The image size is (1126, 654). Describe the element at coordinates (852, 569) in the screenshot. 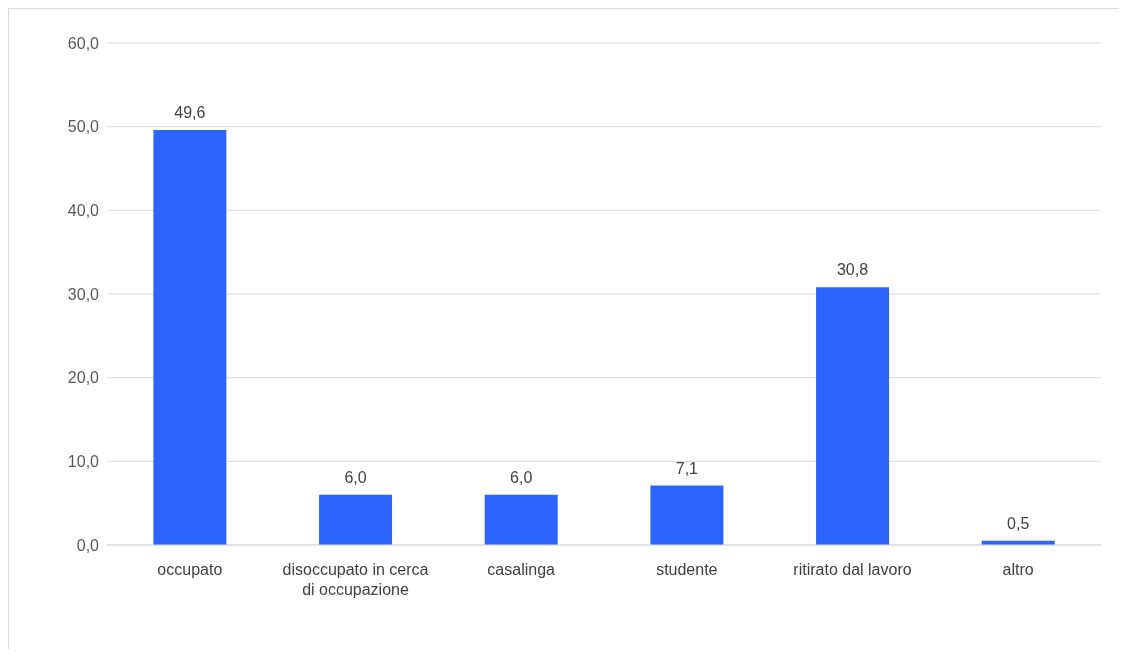

I see `x-tick-label: ritirato dal lavoro` at that location.